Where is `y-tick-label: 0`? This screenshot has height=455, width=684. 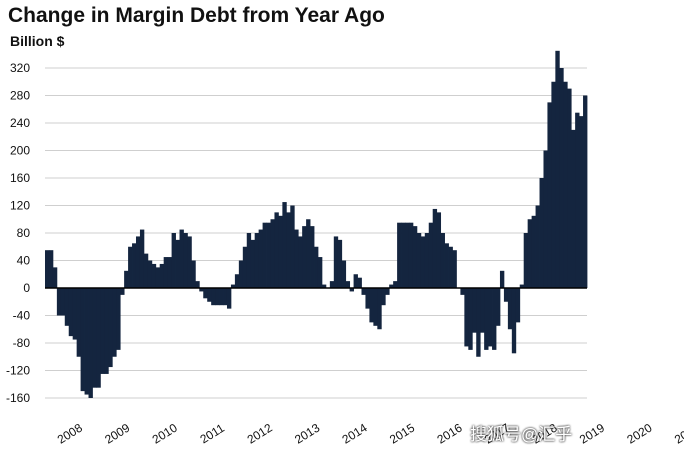
y-tick-label: 0 is located at coordinates (26, 288).